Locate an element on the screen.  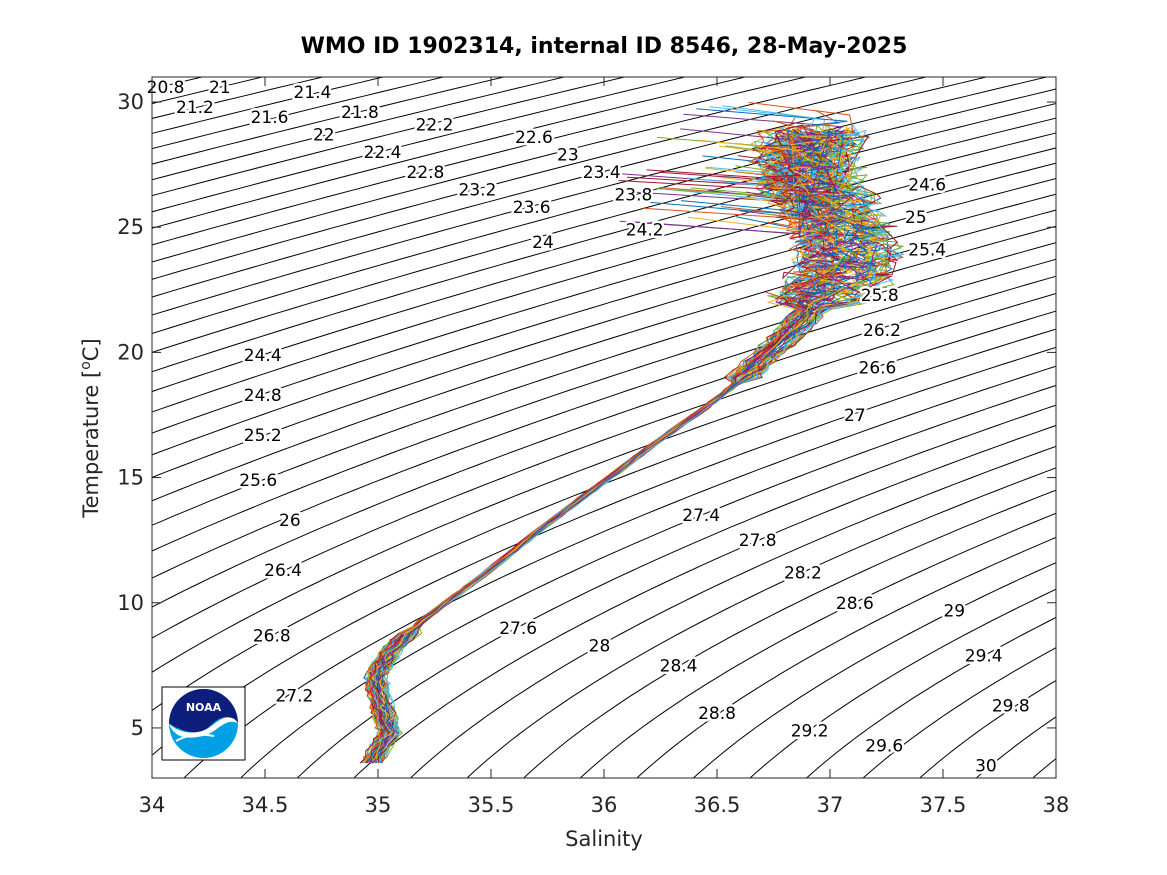
isopycnal-label: 25.6 is located at coordinates (258, 481).